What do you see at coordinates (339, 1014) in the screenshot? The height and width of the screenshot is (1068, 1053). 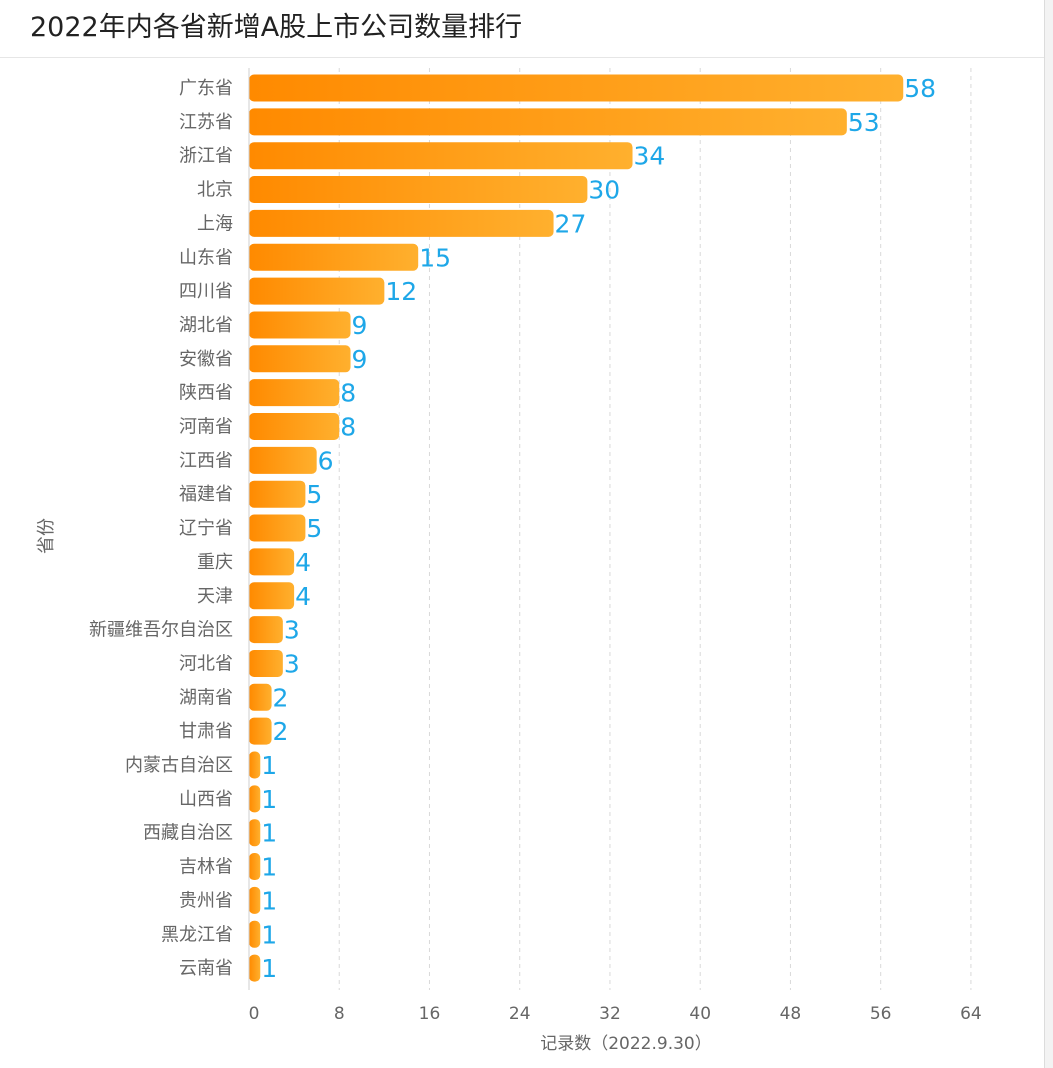 I see `x-tick-label: 8` at bounding box center [339, 1014].